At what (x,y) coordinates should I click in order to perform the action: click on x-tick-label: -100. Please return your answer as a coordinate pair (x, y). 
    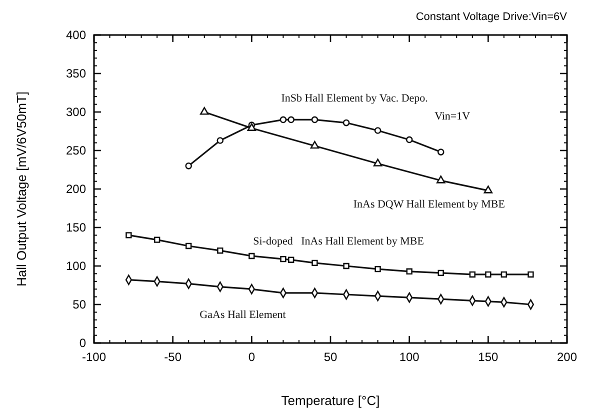
    Looking at the image, I should click on (94, 357).